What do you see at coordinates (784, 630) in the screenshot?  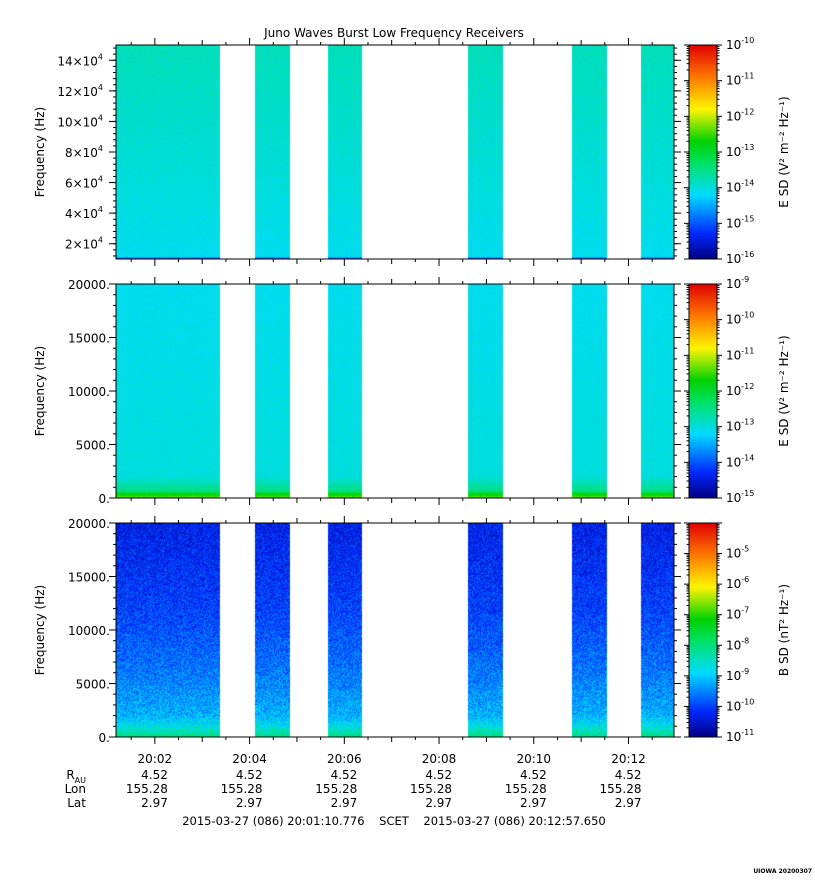 I see `cbar-label: B SD (nT² Hz⁻¹)` at bounding box center [784, 630].